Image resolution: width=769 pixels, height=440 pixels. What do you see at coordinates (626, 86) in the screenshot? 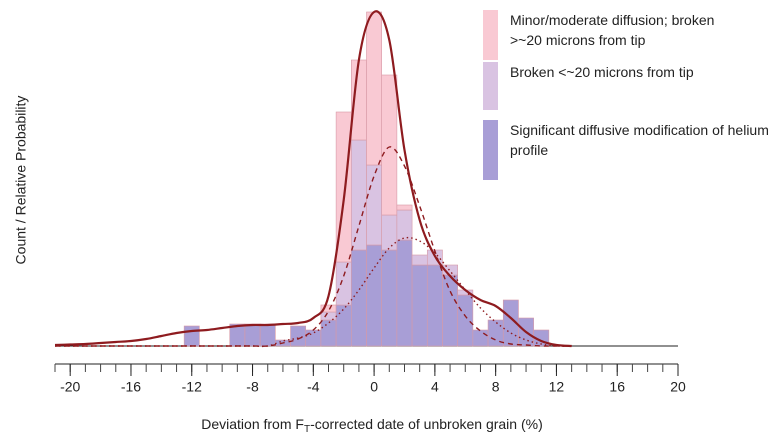
I see `legend-item: Broken <~20 microns from tip` at bounding box center [626, 86].